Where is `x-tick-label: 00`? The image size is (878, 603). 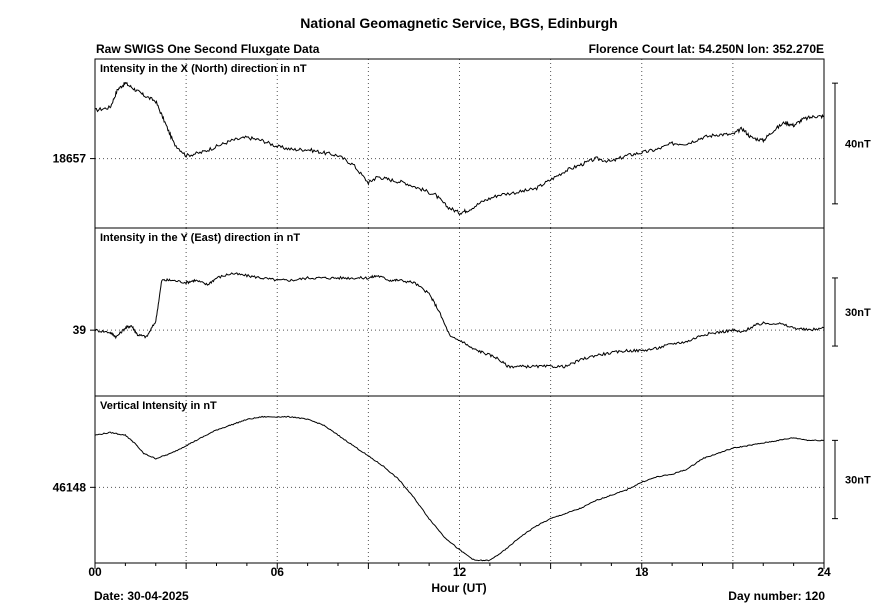
x-tick-label: 00 is located at coordinates (95, 572).